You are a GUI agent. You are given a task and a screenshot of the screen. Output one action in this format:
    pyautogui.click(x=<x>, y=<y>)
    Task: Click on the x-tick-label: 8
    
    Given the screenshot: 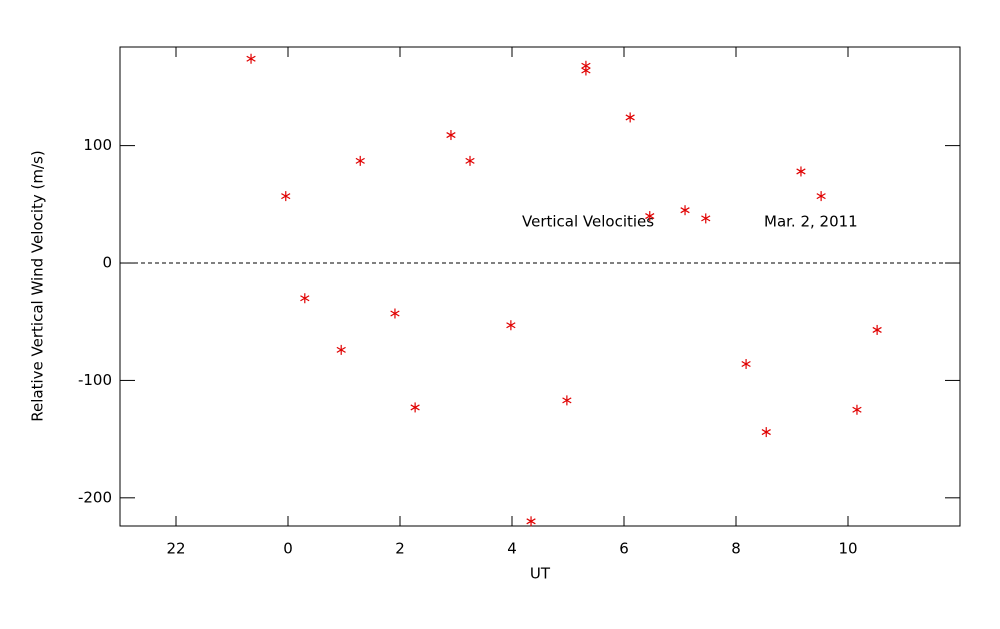 What is the action you would take?
    pyautogui.click(x=736, y=549)
    